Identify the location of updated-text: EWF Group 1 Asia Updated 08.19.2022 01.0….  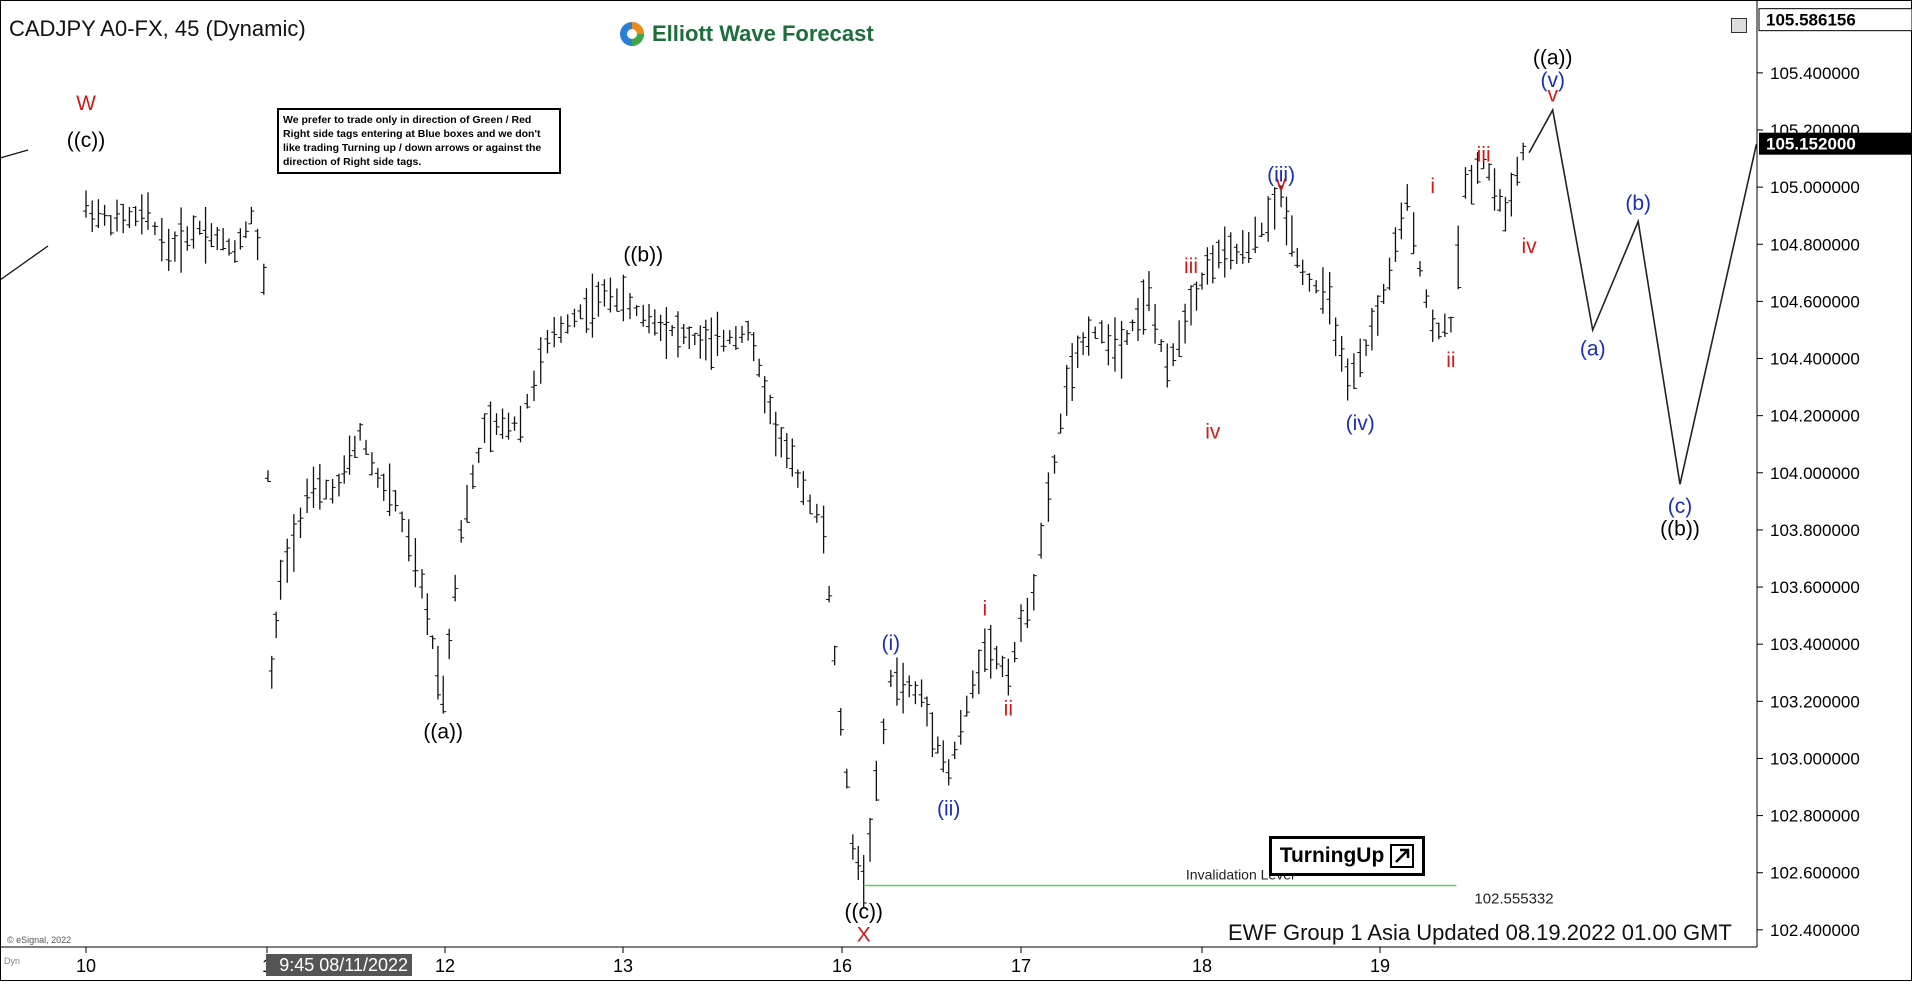
(1480, 932).